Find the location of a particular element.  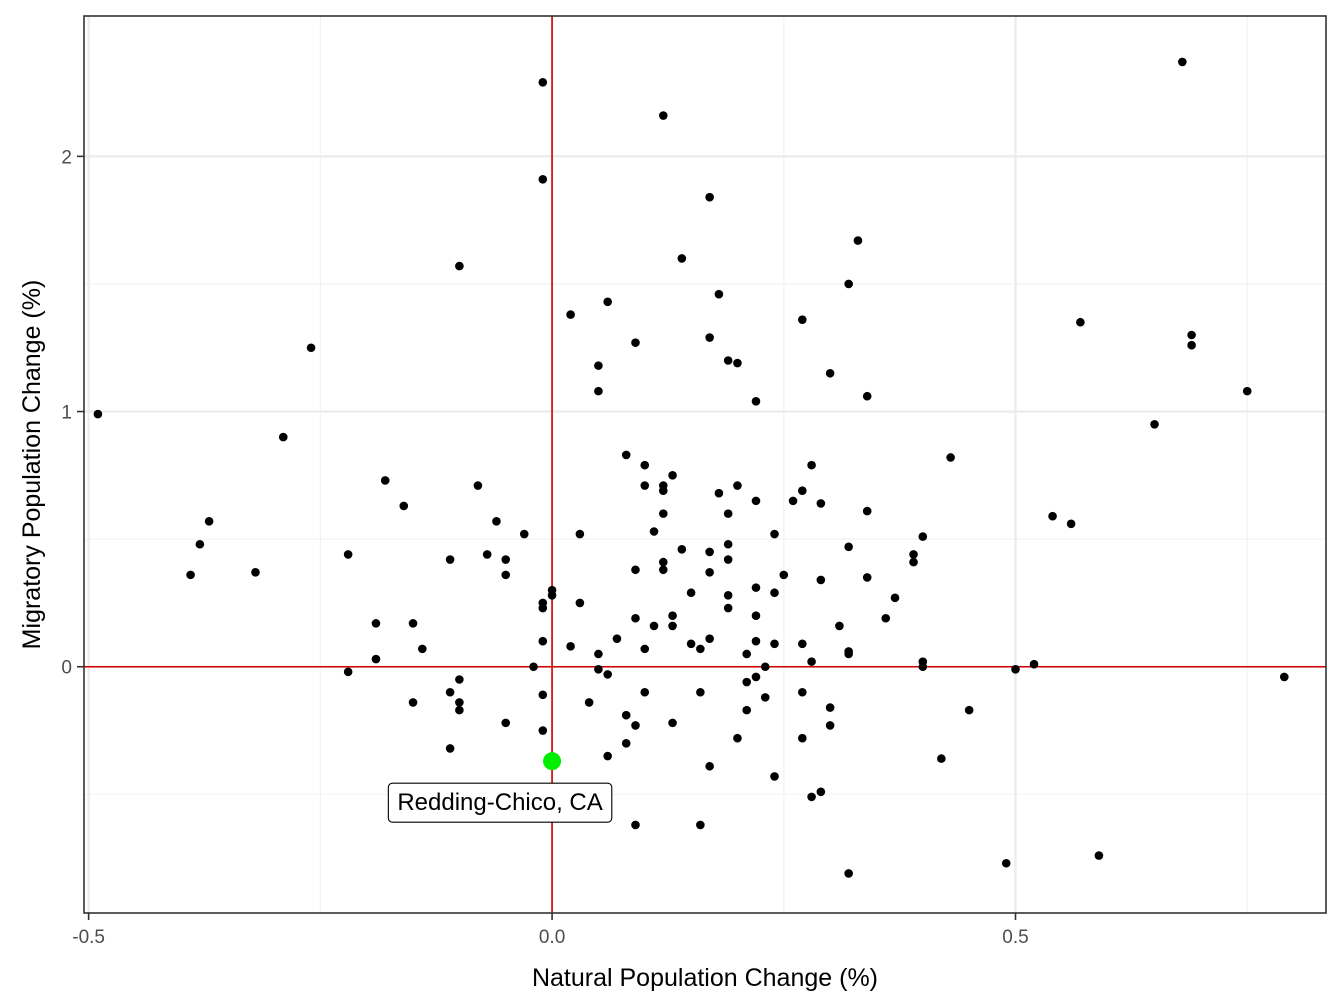

highlight-label: Redding-Chico, CA is located at coordinates (499, 802).